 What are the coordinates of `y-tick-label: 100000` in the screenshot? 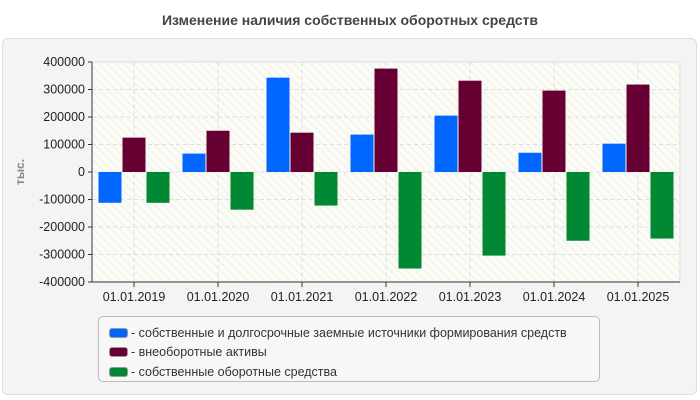 It's located at (64, 145).